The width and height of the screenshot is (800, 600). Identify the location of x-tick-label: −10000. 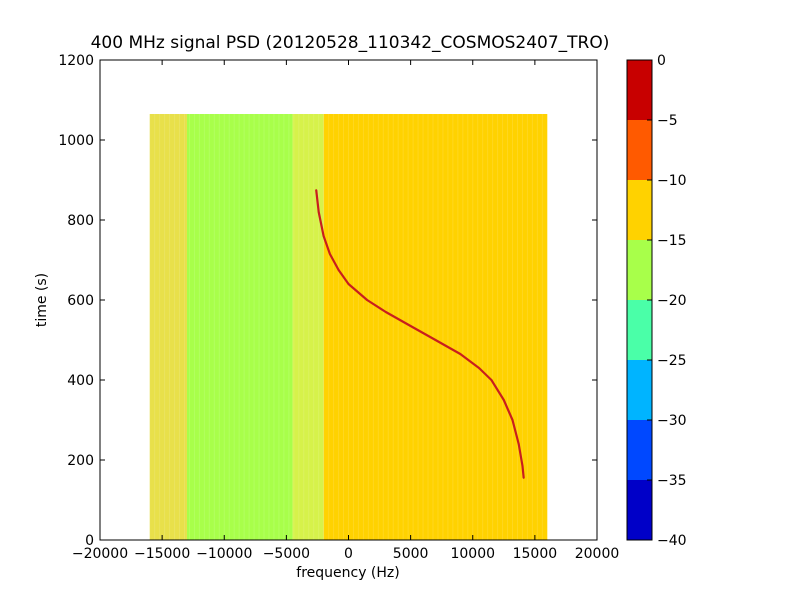
(224, 554).